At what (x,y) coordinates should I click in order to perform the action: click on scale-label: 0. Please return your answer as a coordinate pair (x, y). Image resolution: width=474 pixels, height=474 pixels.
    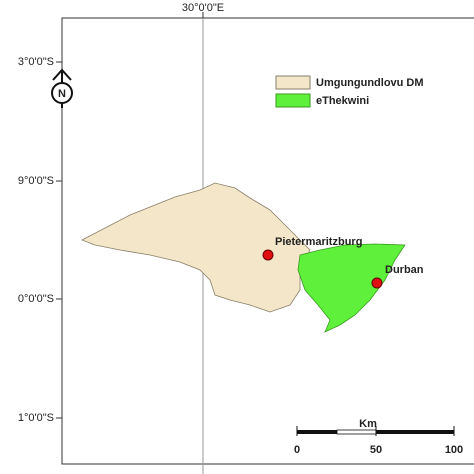
    Looking at the image, I should click on (297, 450).